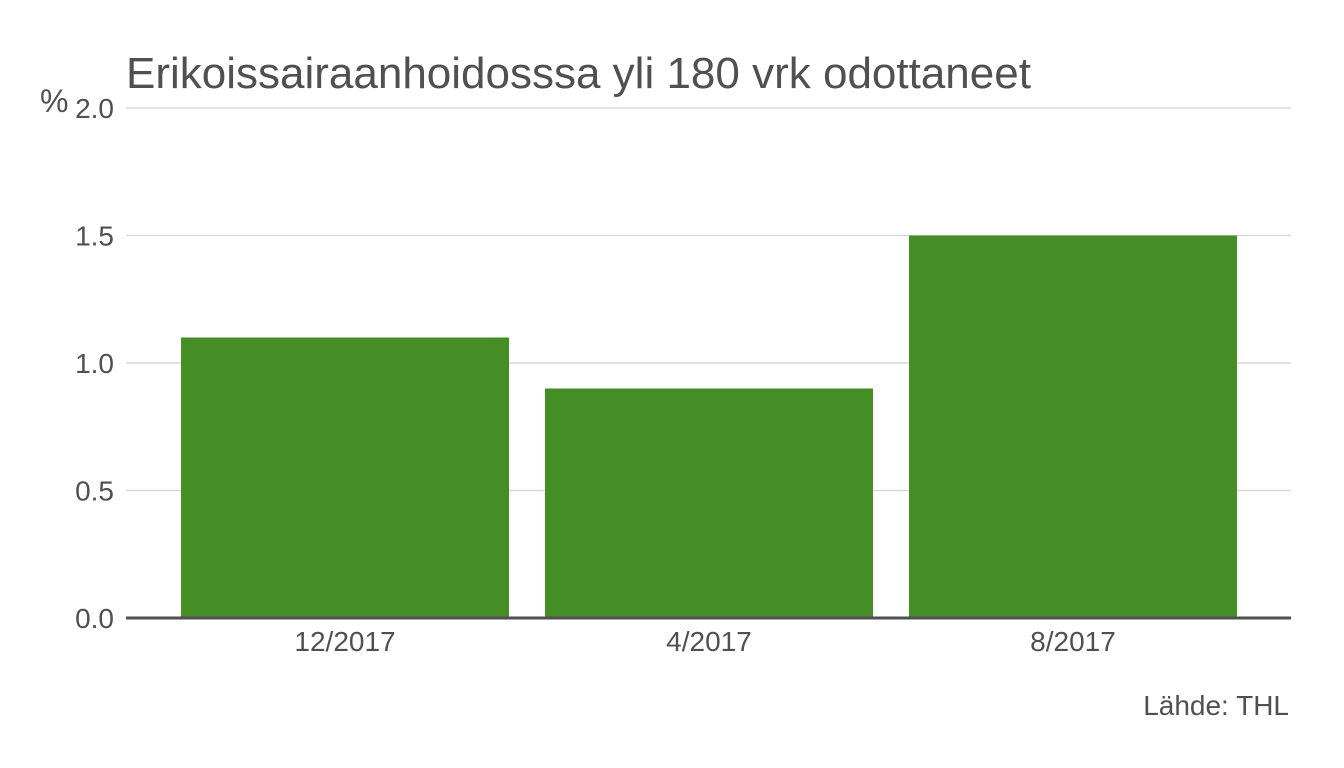  Describe the element at coordinates (54, 101) in the screenshot. I see `y-axis-unit-label: %` at that location.